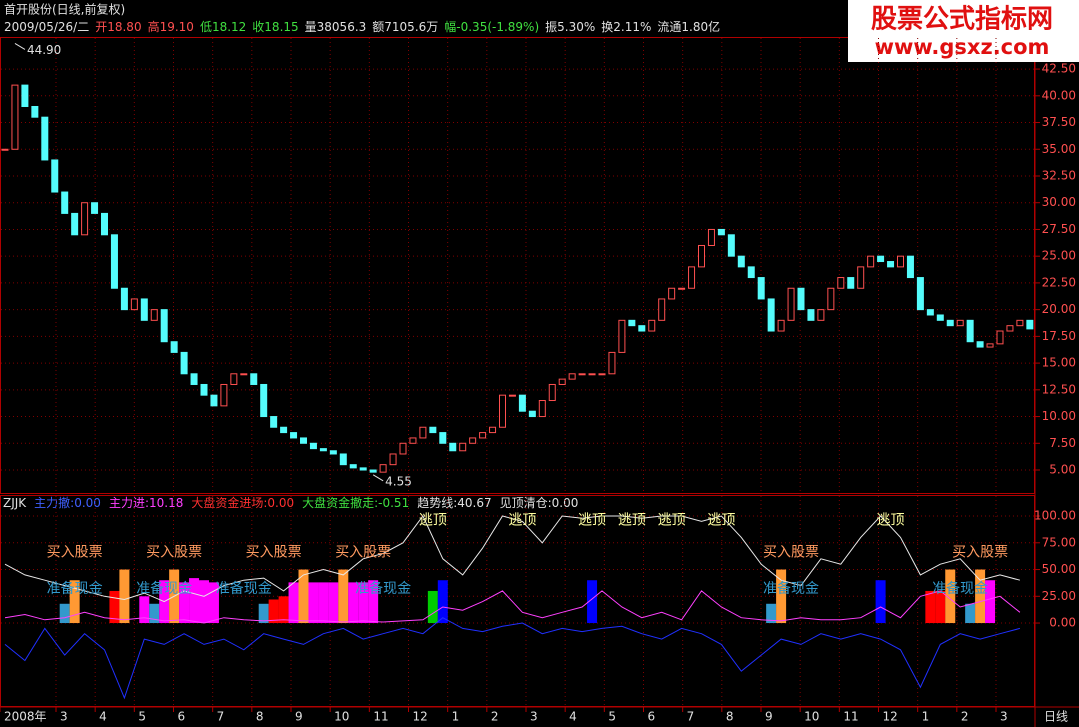 Image resolution: width=1079 pixels, height=727 pixels. What do you see at coordinates (1059, 416) in the screenshot?
I see `y-tick-label: 10.00` at bounding box center [1059, 416].